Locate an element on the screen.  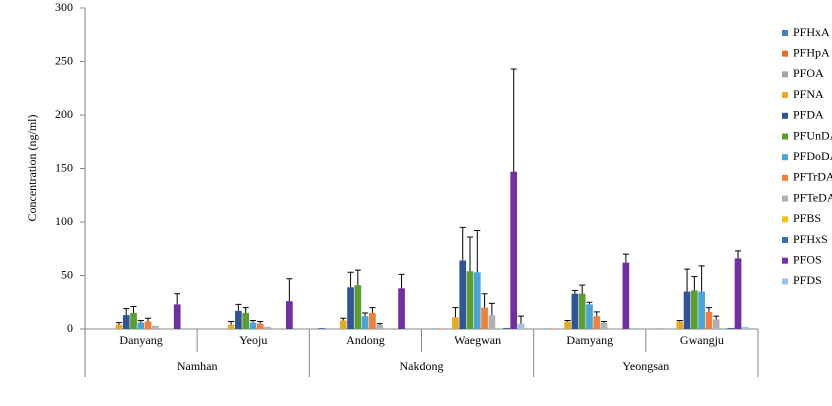
legend-label: PFHpA is located at coordinates (811, 52).